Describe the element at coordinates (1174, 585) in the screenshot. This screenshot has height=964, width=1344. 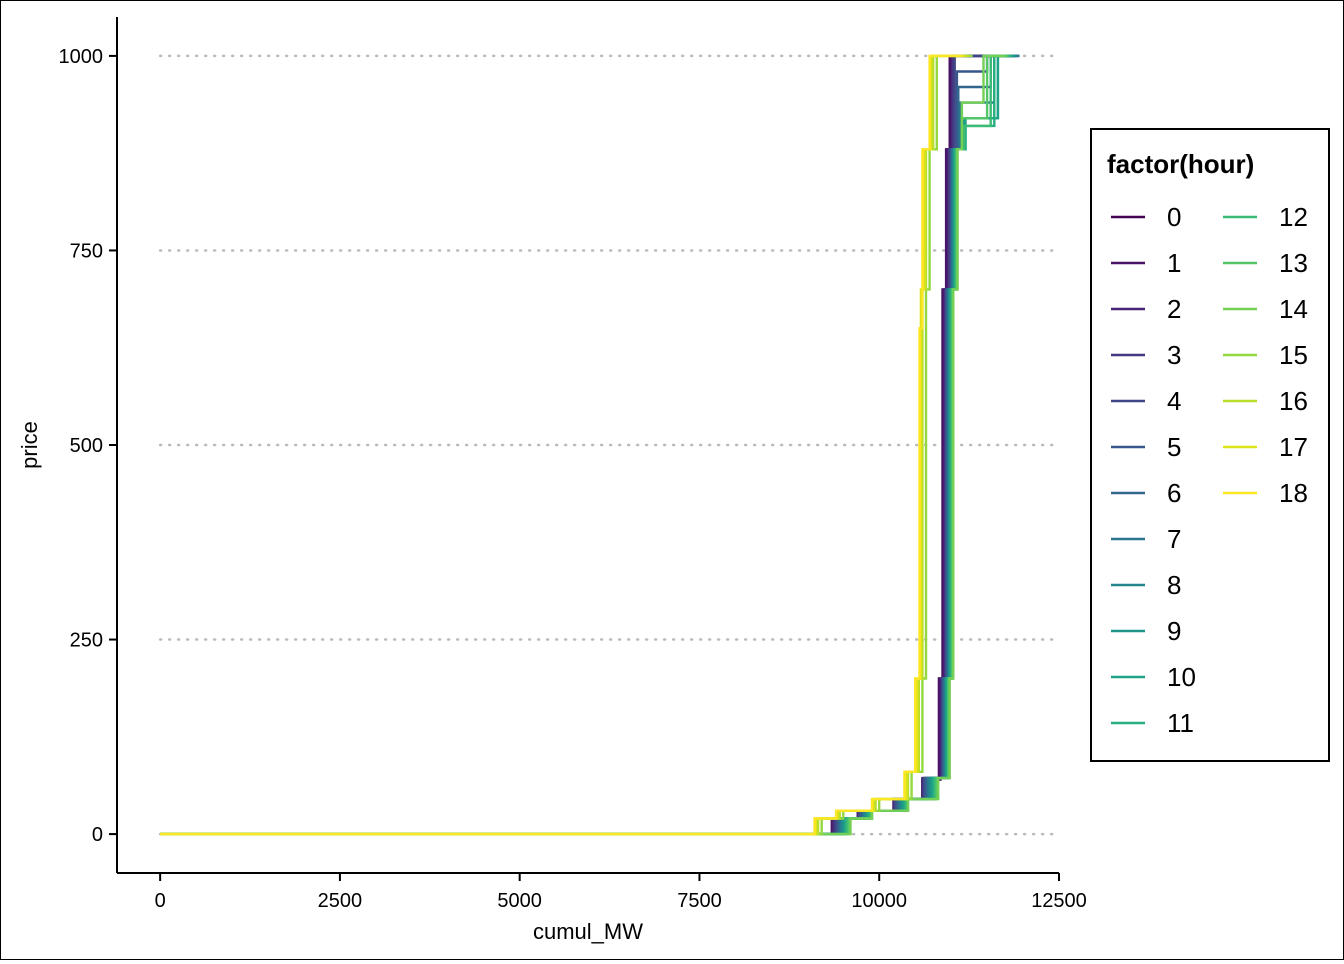
I see `legend-label-hour-8: 8` at that location.